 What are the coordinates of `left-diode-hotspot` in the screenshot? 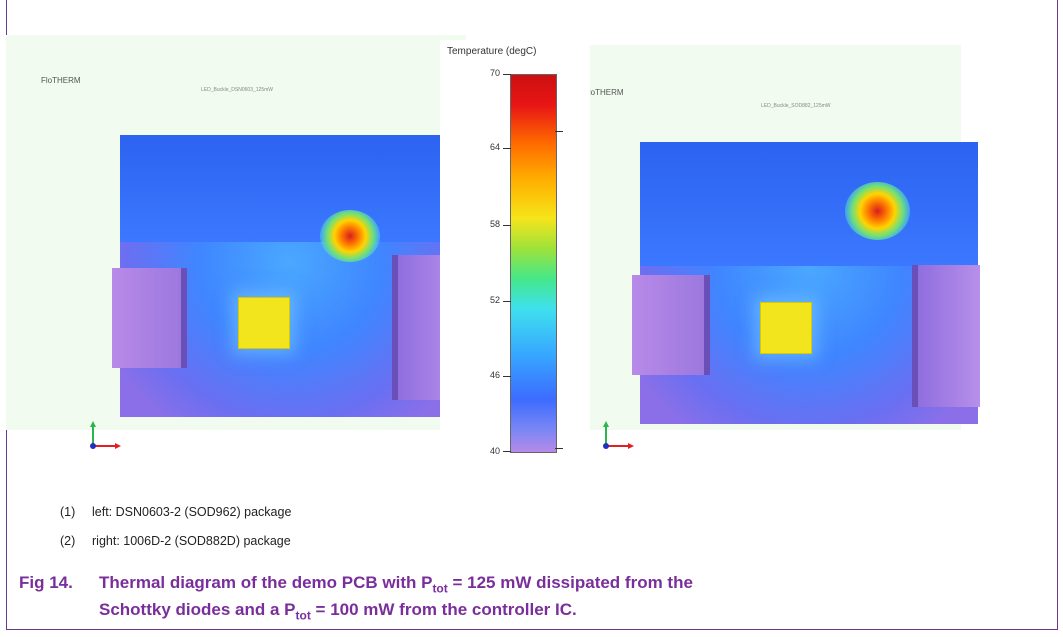 It's located at (350, 236).